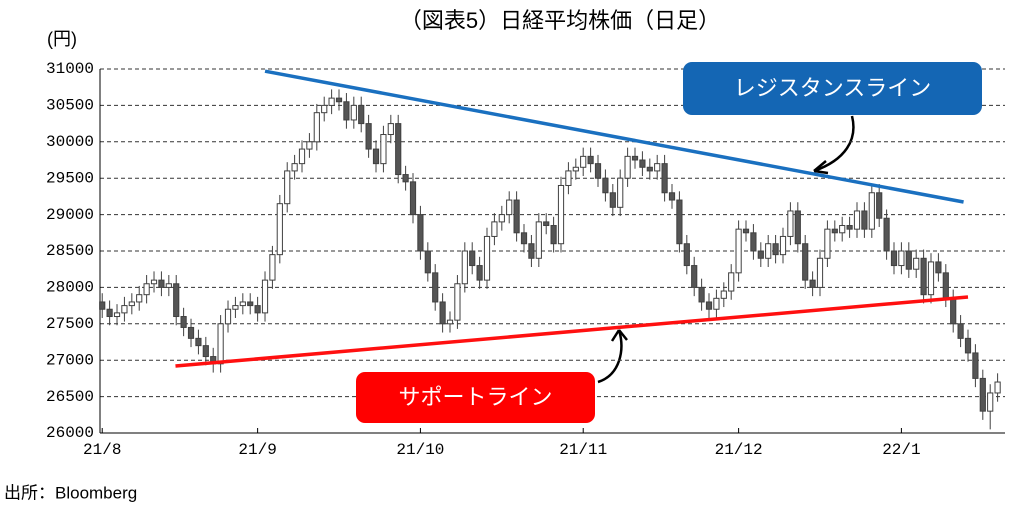 The width and height of the screenshot is (1026, 514). I want to click on callout-arrow, so click(834, 144).